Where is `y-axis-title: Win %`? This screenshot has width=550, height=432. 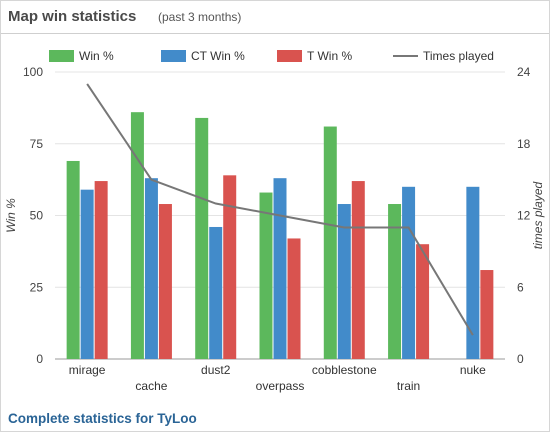
y-axis-title: Win % is located at coordinates (11, 215).